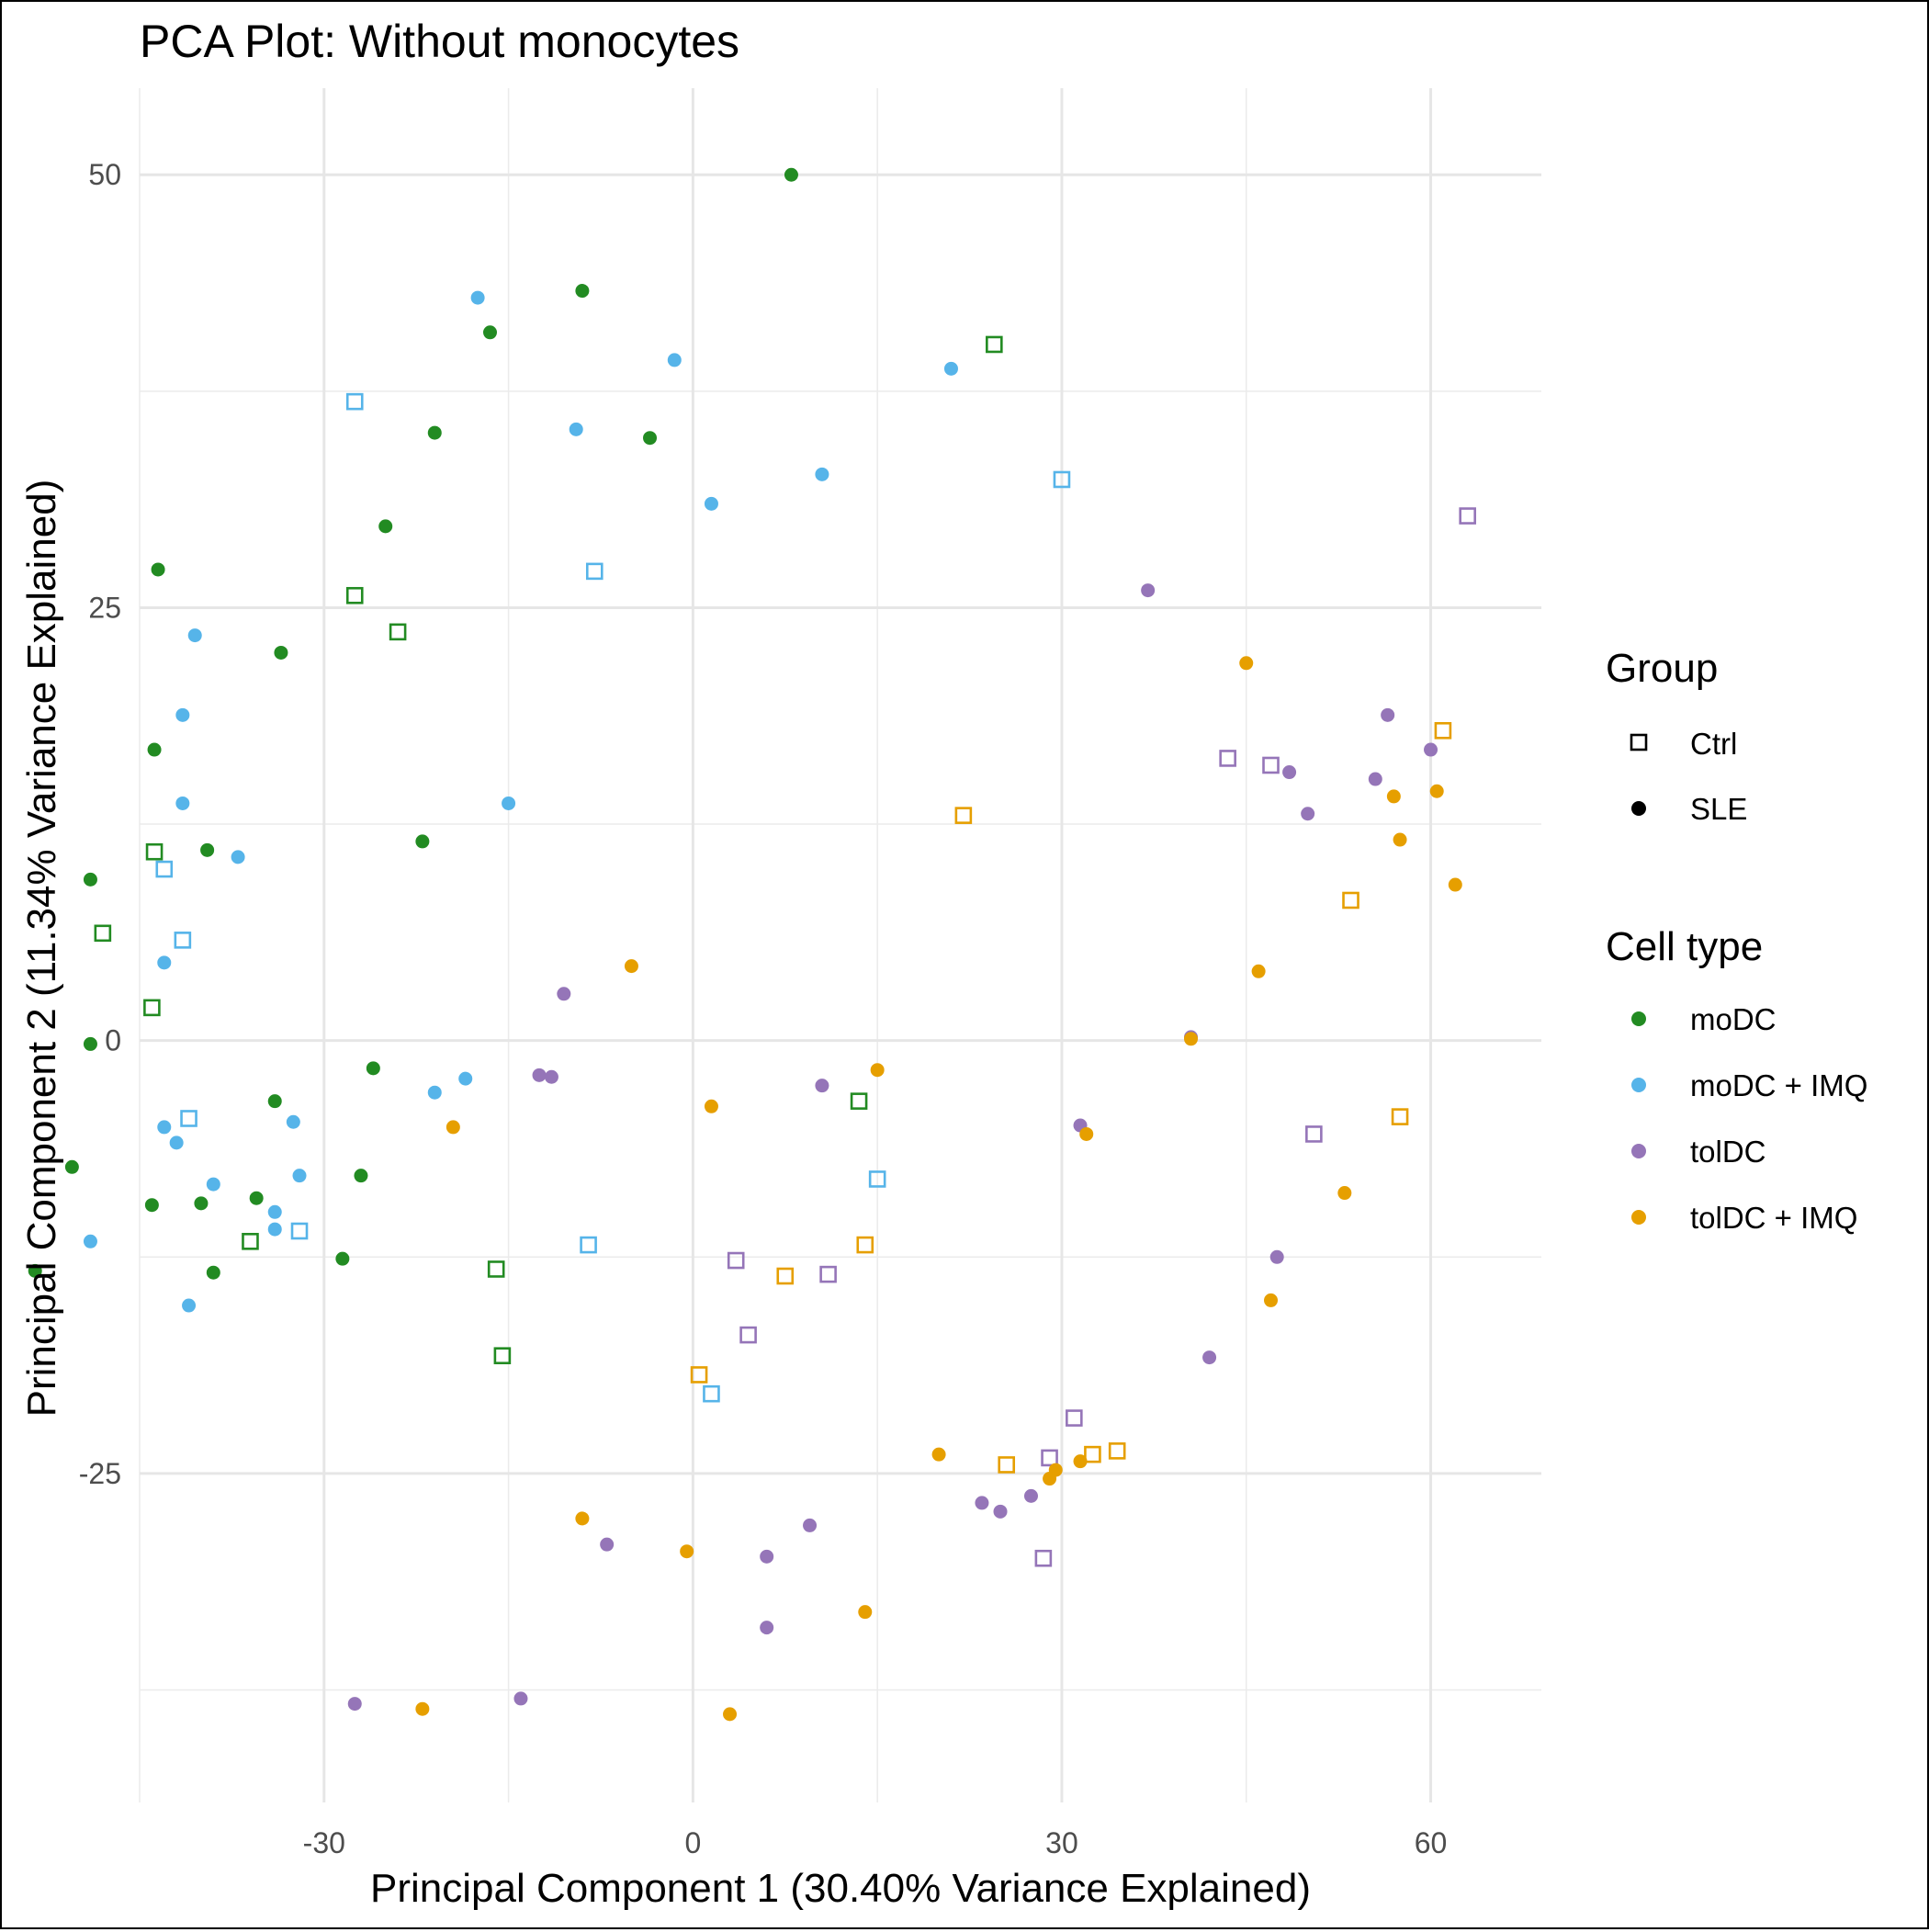 This screenshot has height=1932, width=1929. What do you see at coordinates (1713, 744) in the screenshot?
I see `legend-group-item-ctrl: Ctrl` at bounding box center [1713, 744].